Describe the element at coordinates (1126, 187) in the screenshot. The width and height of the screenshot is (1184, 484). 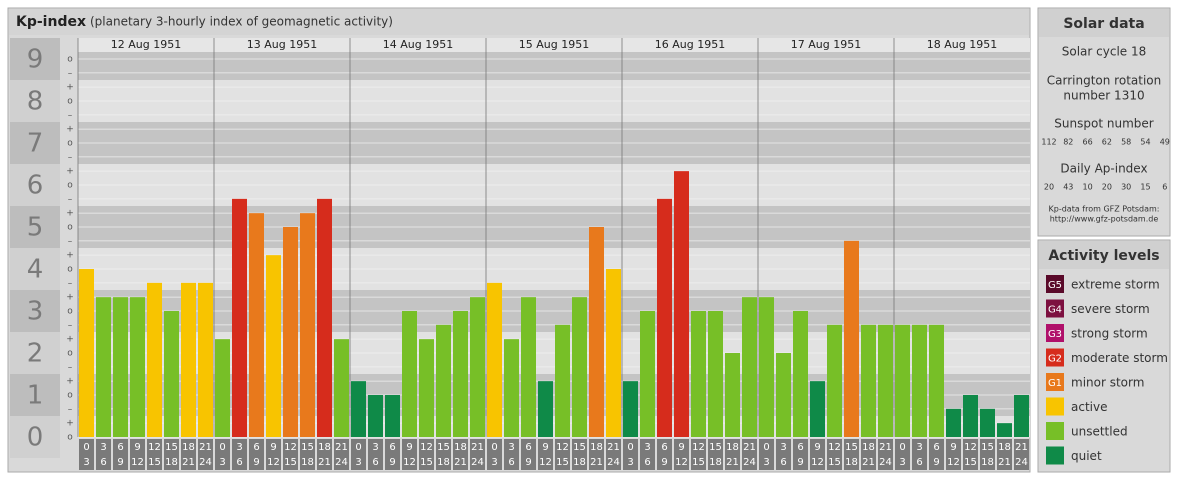
I see `ap-value: 30` at that location.